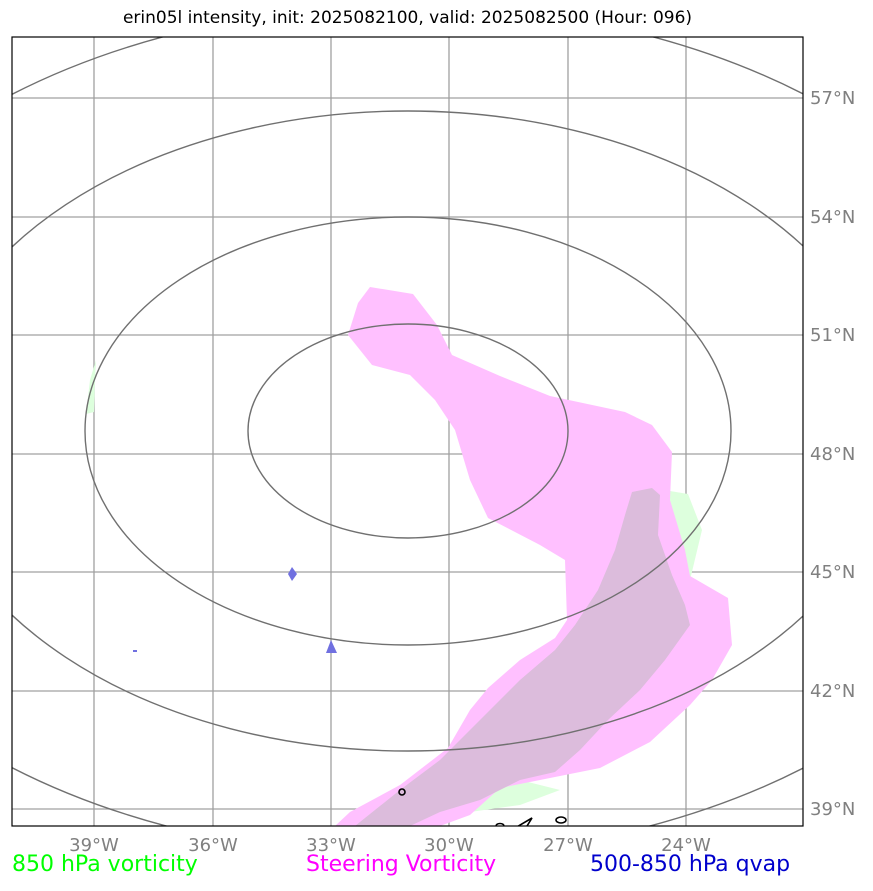 Image resolution: width=873 pixels, height=891 pixels. Describe the element at coordinates (482, 807) in the screenshot. I see `contour-marks` at that location.